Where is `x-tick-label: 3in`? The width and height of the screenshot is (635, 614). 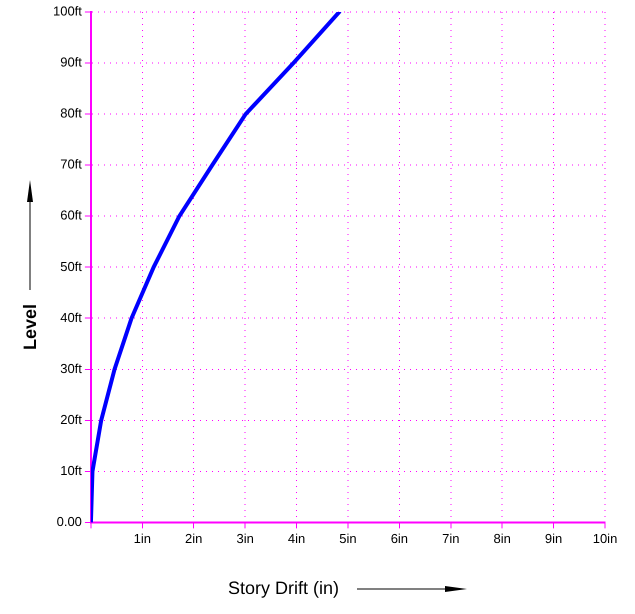 x-tick-label: 3in is located at coordinates (245, 538).